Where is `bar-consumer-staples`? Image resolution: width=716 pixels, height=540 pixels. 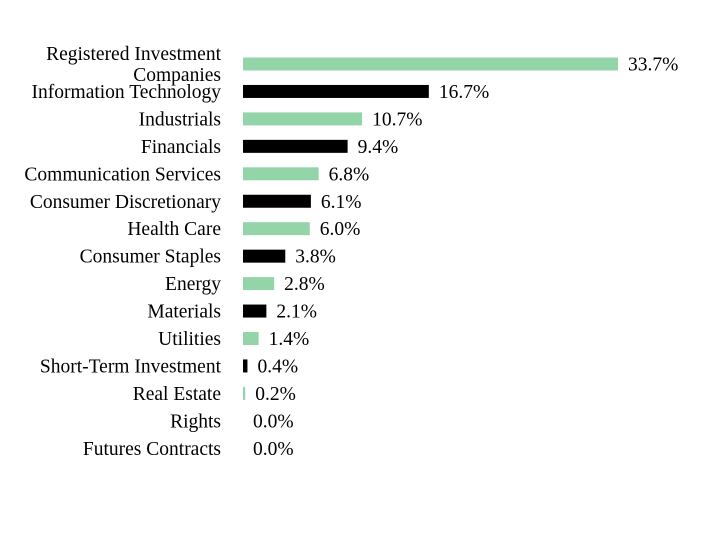 bar-consumer-staples is located at coordinates (264, 256).